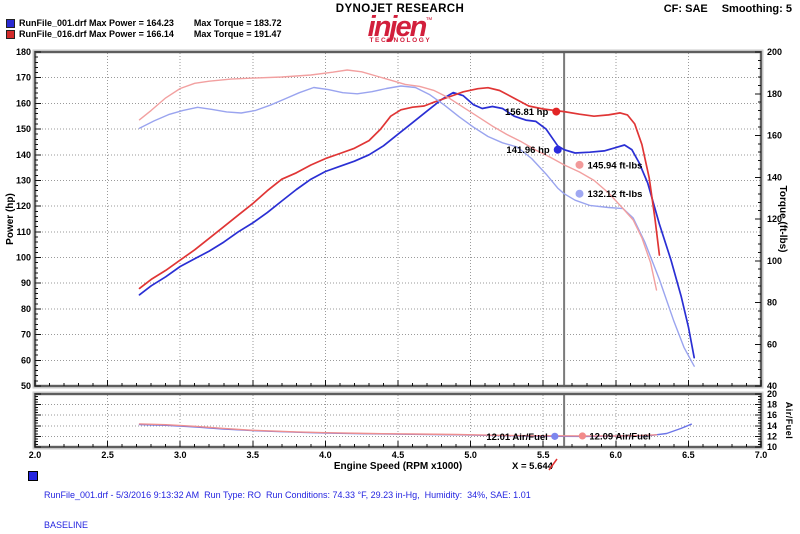 This screenshot has height=534, width=800. I want to click on run1-swatch, so click(33, 476).